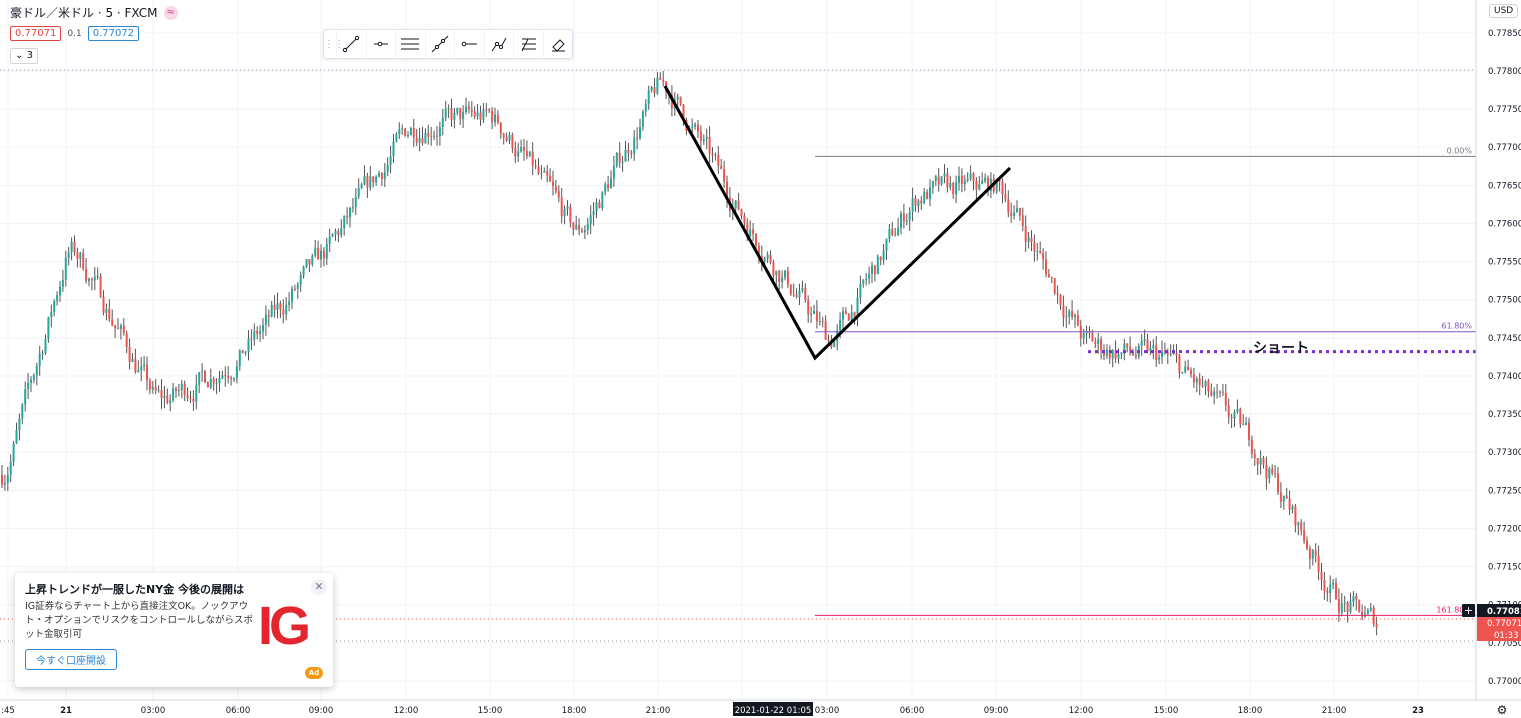 The image size is (1521, 718). What do you see at coordinates (410, 44) in the screenshot?
I see `parallel-channel-icon` at bounding box center [410, 44].